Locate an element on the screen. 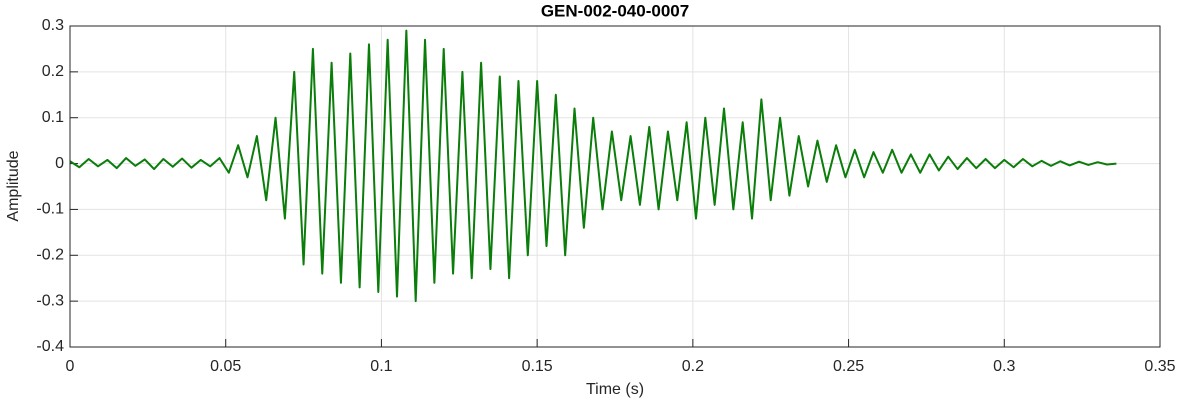 This screenshot has width=1182, height=404. y-tick-label: -0.4 is located at coordinates (50, 346).